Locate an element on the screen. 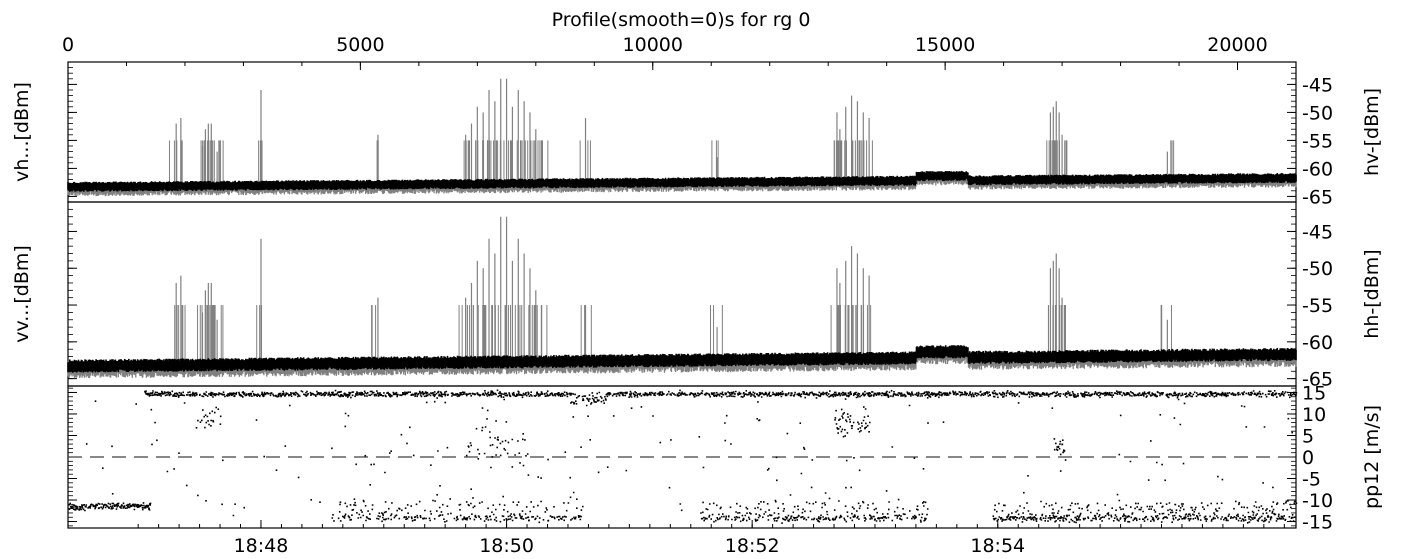 Image resolution: width=1401 pixels, height=559 pixels. left-axis-title: vh...[dBm] is located at coordinates (22, 132).